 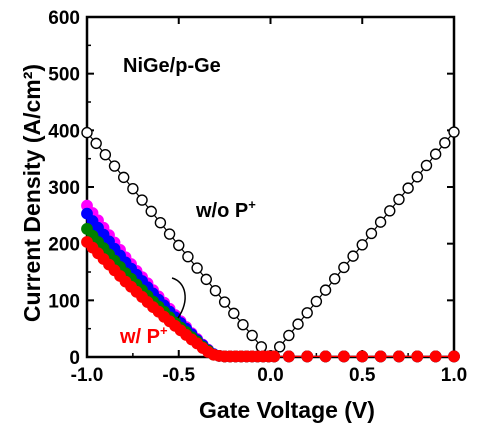 What do you see at coordinates (270, 375) in the screenshot?
I see `x-tick-label: 0.0` at bounding box center [270, 375].